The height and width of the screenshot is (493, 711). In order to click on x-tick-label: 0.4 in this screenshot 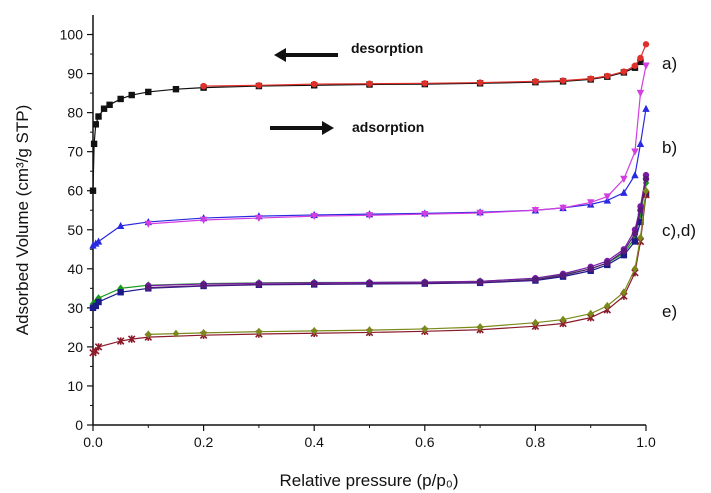, I will do `click(314, 442)`.